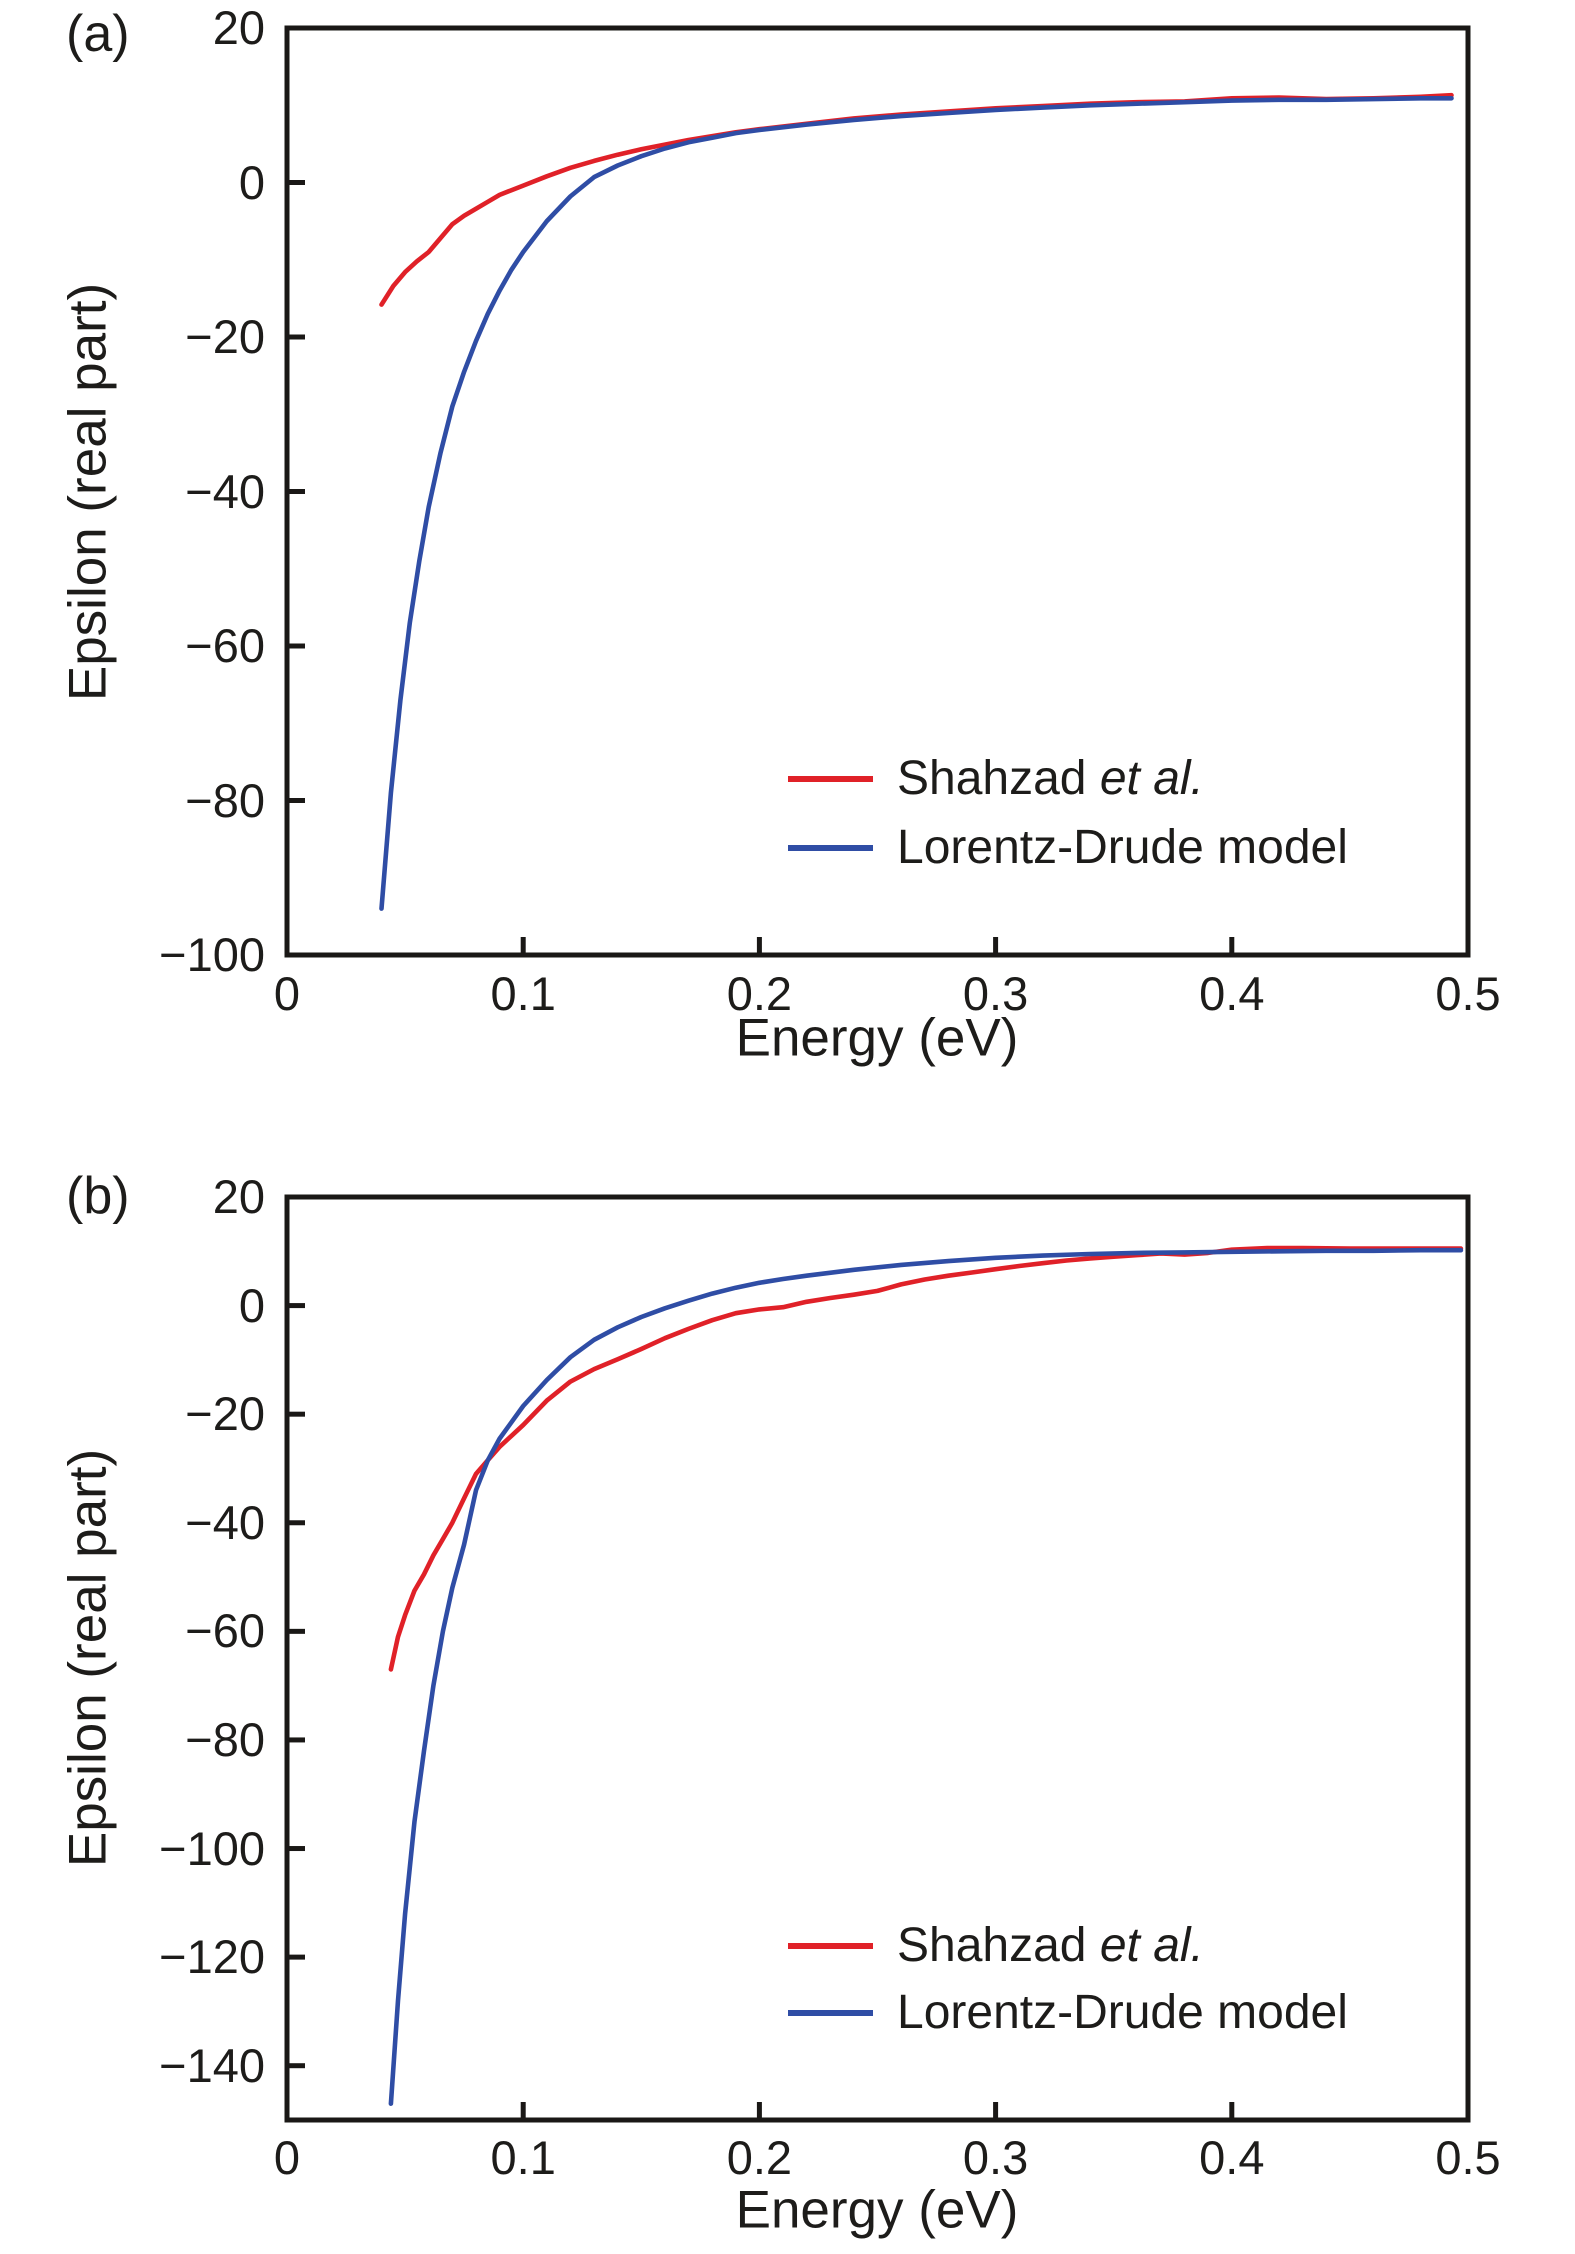 This screenshot has height=2254, width=1575. I want to click on y-tick-label: −120, so click(212, 1957).